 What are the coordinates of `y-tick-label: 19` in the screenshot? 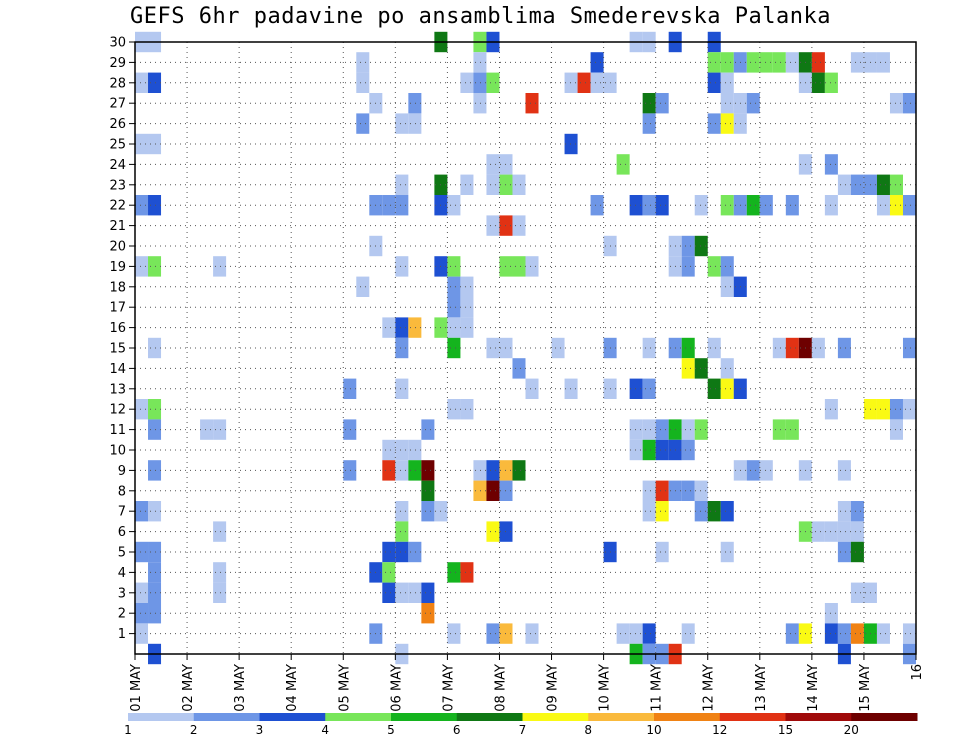 It's located at (117, 267).